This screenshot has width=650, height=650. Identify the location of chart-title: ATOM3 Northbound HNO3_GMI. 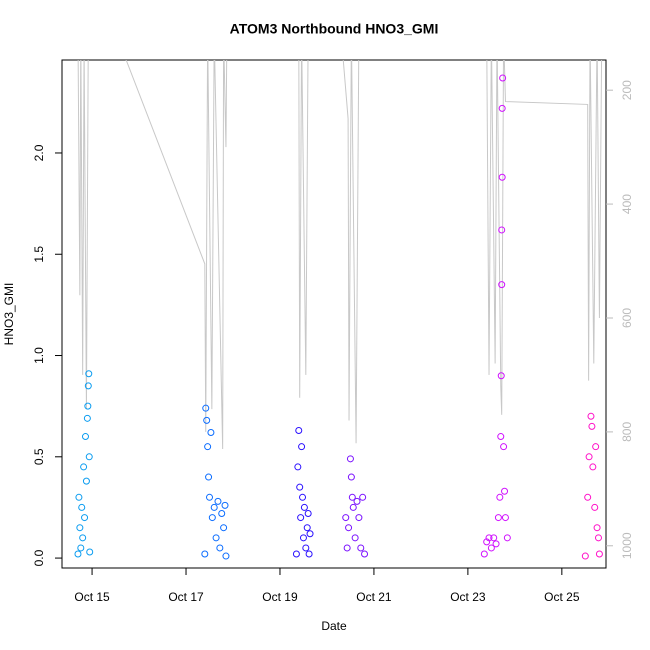
(334, 29).